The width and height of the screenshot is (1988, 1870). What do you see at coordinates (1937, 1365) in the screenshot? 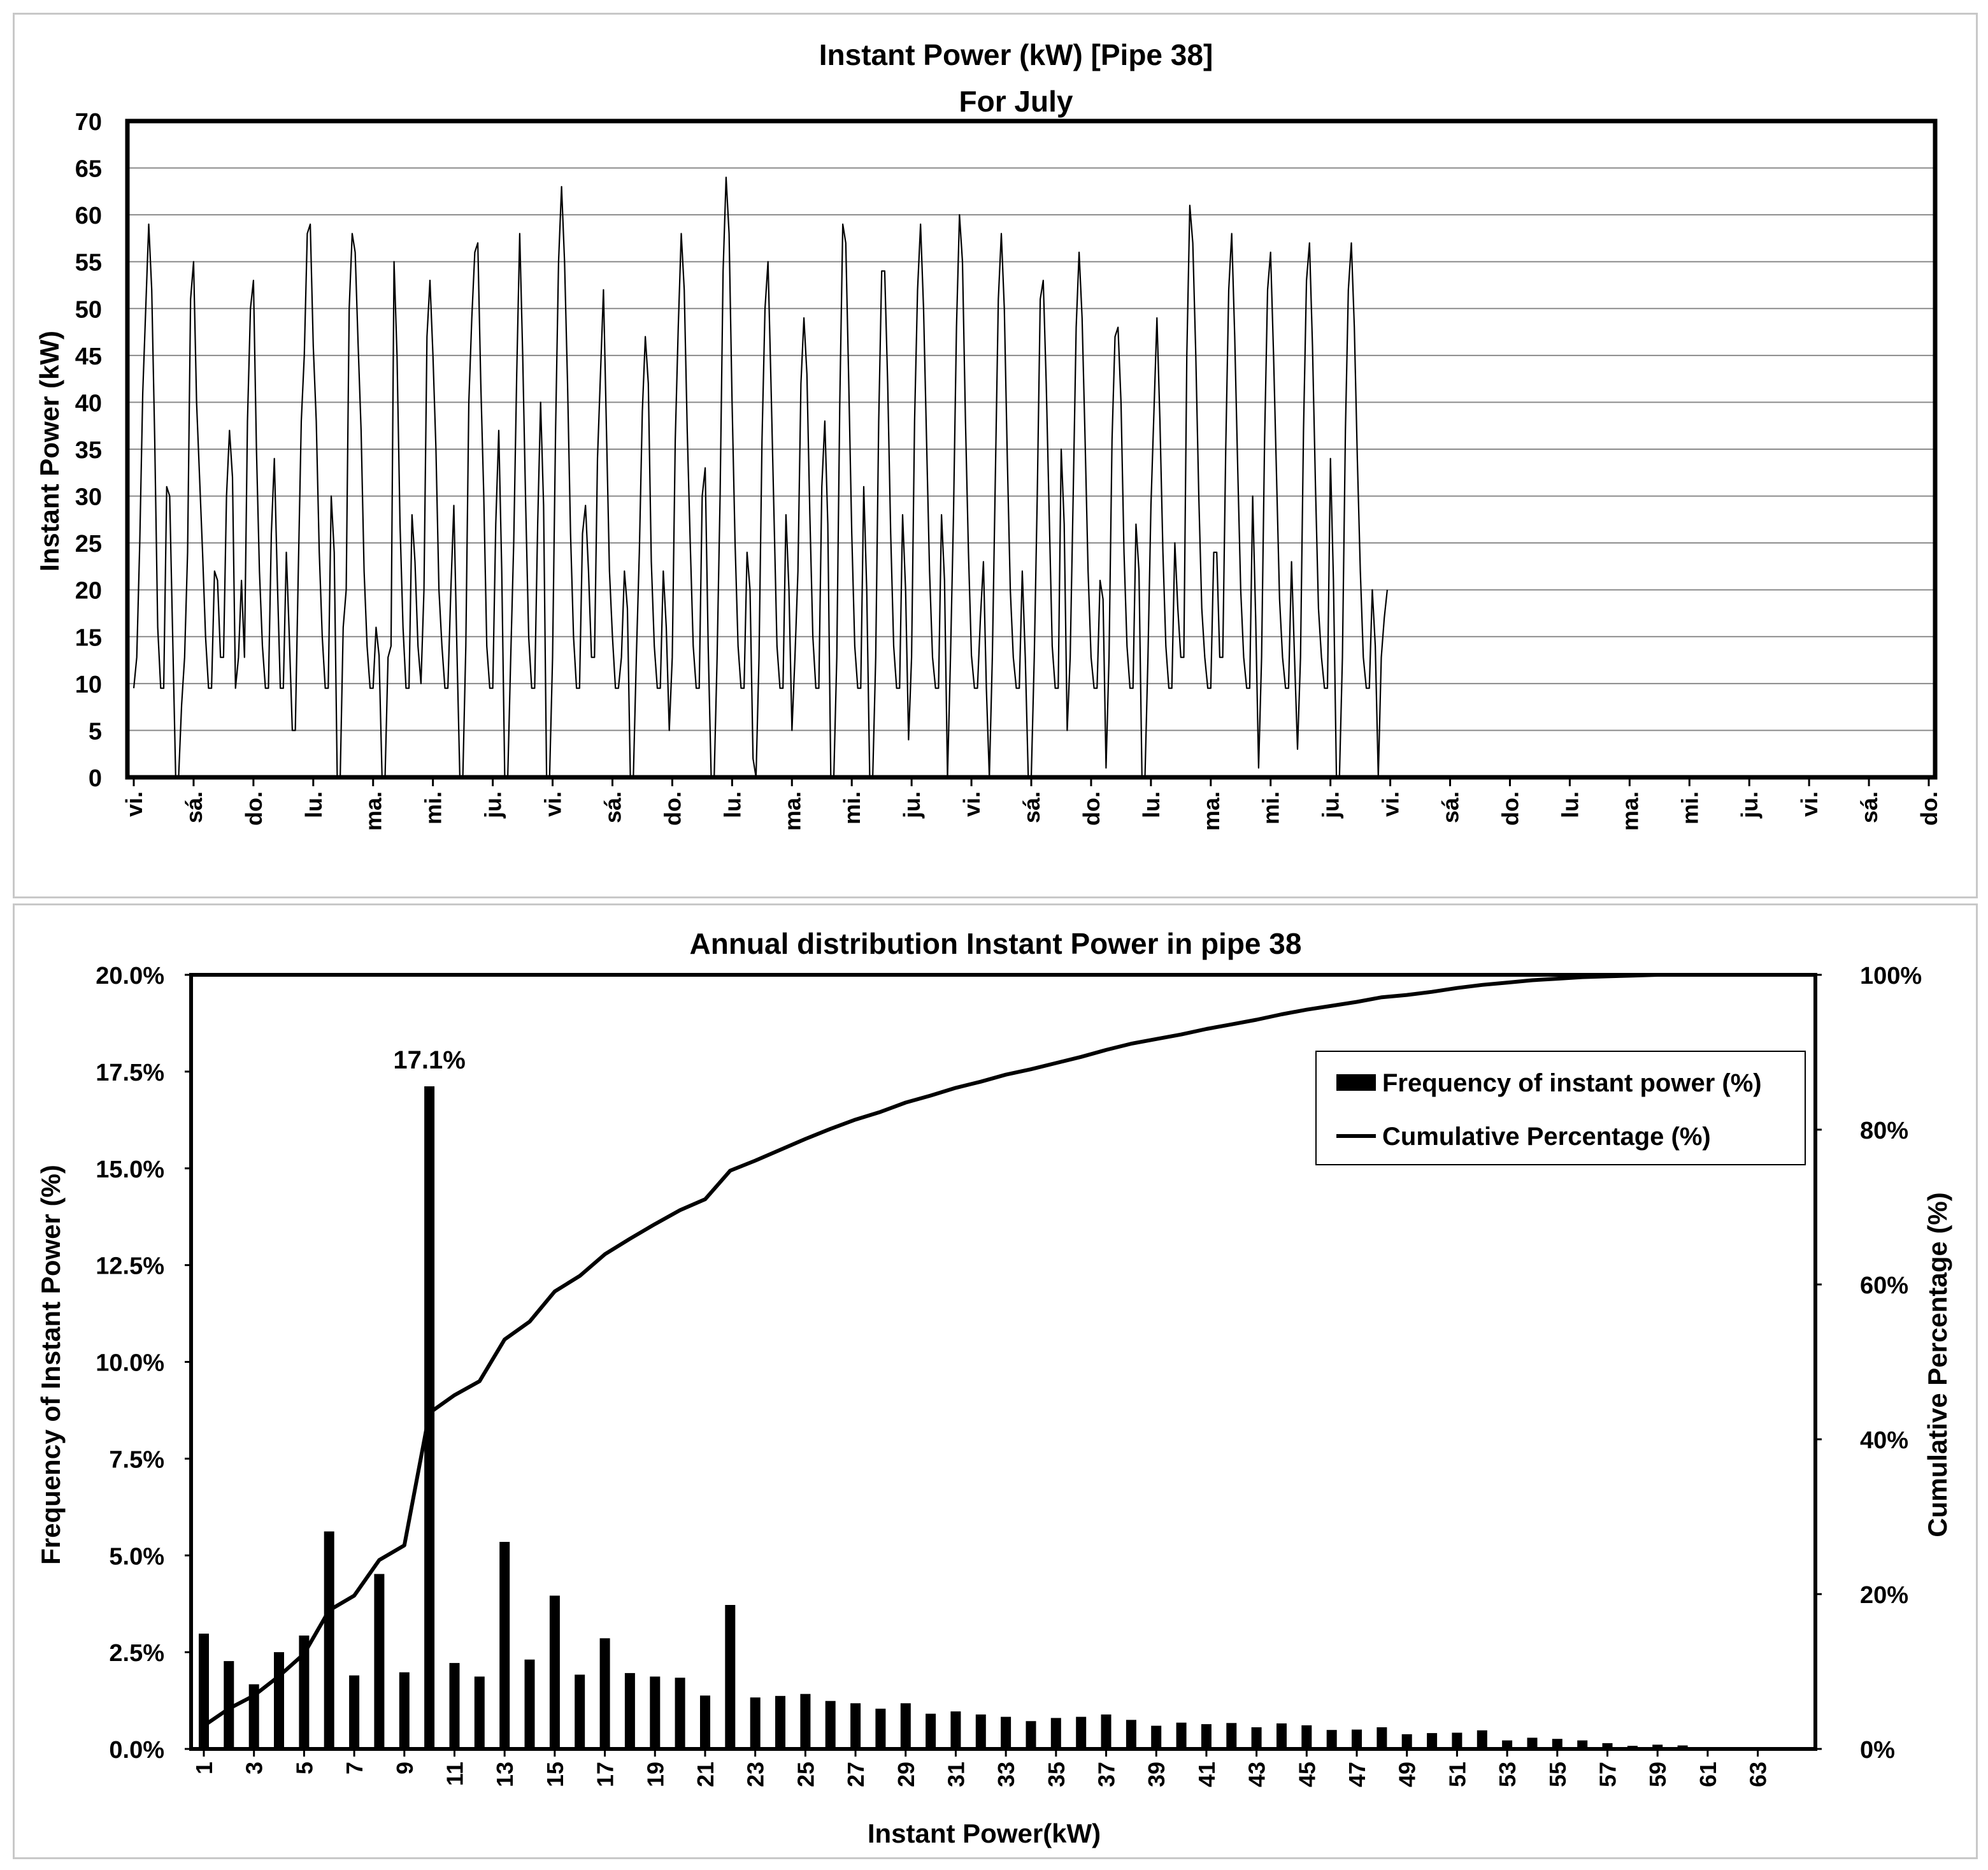
I see `chart2-y2-axis-label: Cumulative Percentage (%)` at bounding box center [1937, 1365].